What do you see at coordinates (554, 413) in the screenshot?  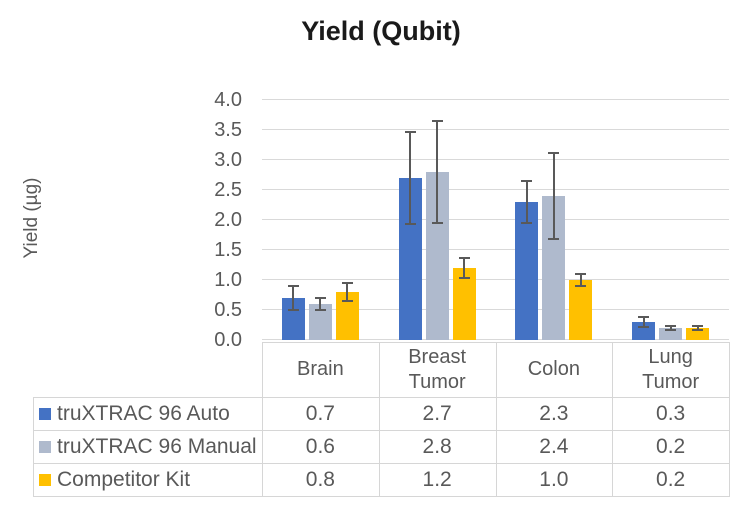 I see `table-value-truxtrac-96-auto-colon: 2.3` at bounding box center [554, 413].